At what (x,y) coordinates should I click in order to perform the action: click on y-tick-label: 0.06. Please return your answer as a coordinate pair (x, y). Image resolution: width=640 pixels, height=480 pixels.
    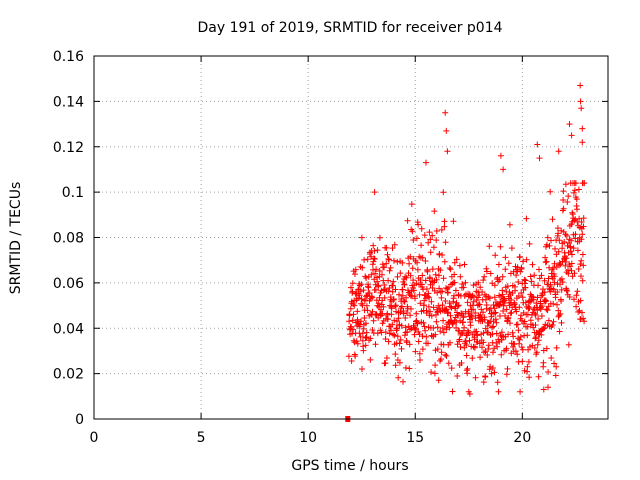
    Looking at the image, I should click on (68, 284).